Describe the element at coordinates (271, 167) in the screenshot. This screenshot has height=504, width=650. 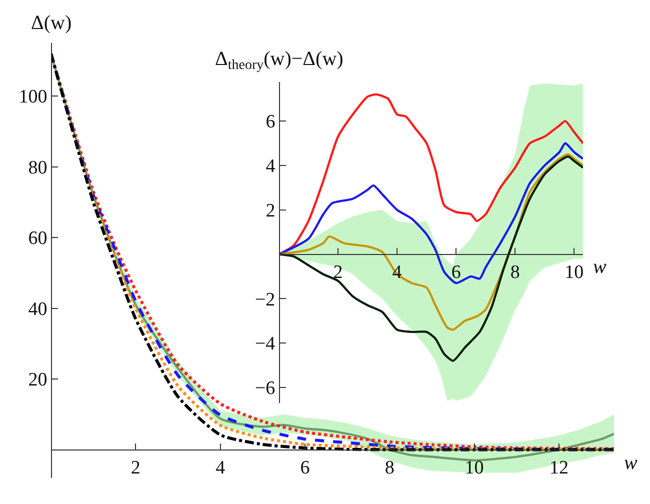
I see `y-tick-label: 4` at that location.